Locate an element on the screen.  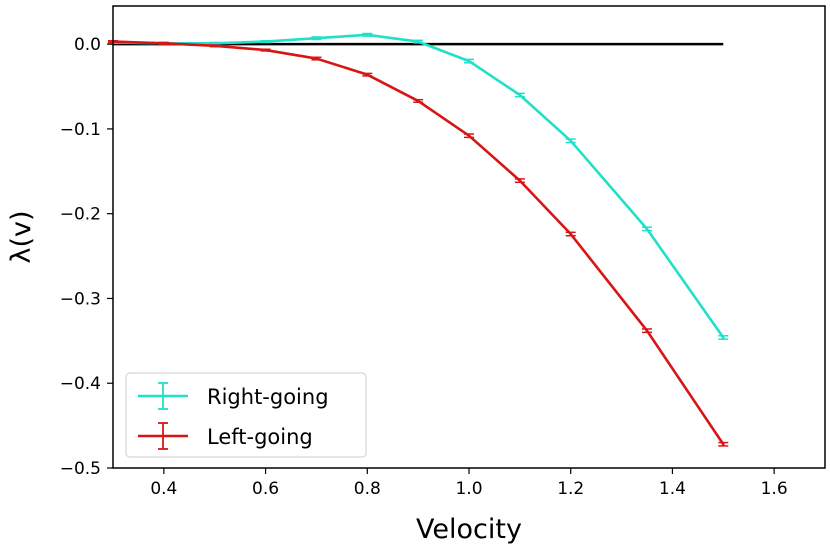
legend-label: Left-going is located at coordinates (260, 437).